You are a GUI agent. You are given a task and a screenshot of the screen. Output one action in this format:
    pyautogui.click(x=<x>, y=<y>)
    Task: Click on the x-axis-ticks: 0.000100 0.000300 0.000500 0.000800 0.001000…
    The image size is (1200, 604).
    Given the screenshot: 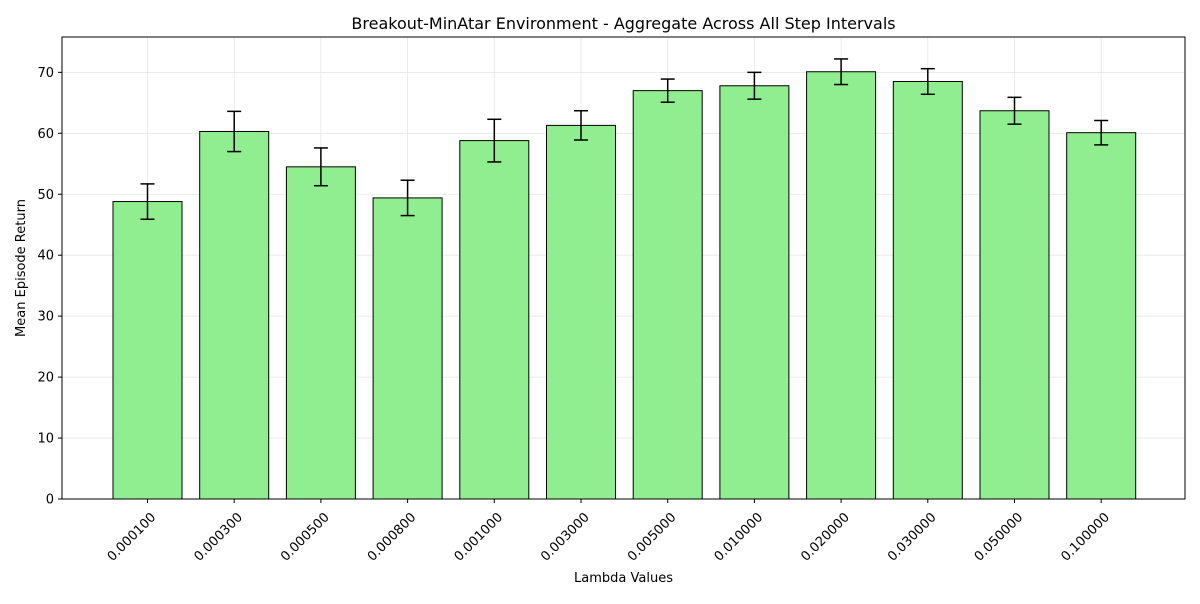 What is the action you would take?
    pyautogui.click(x=609, y=532)
    